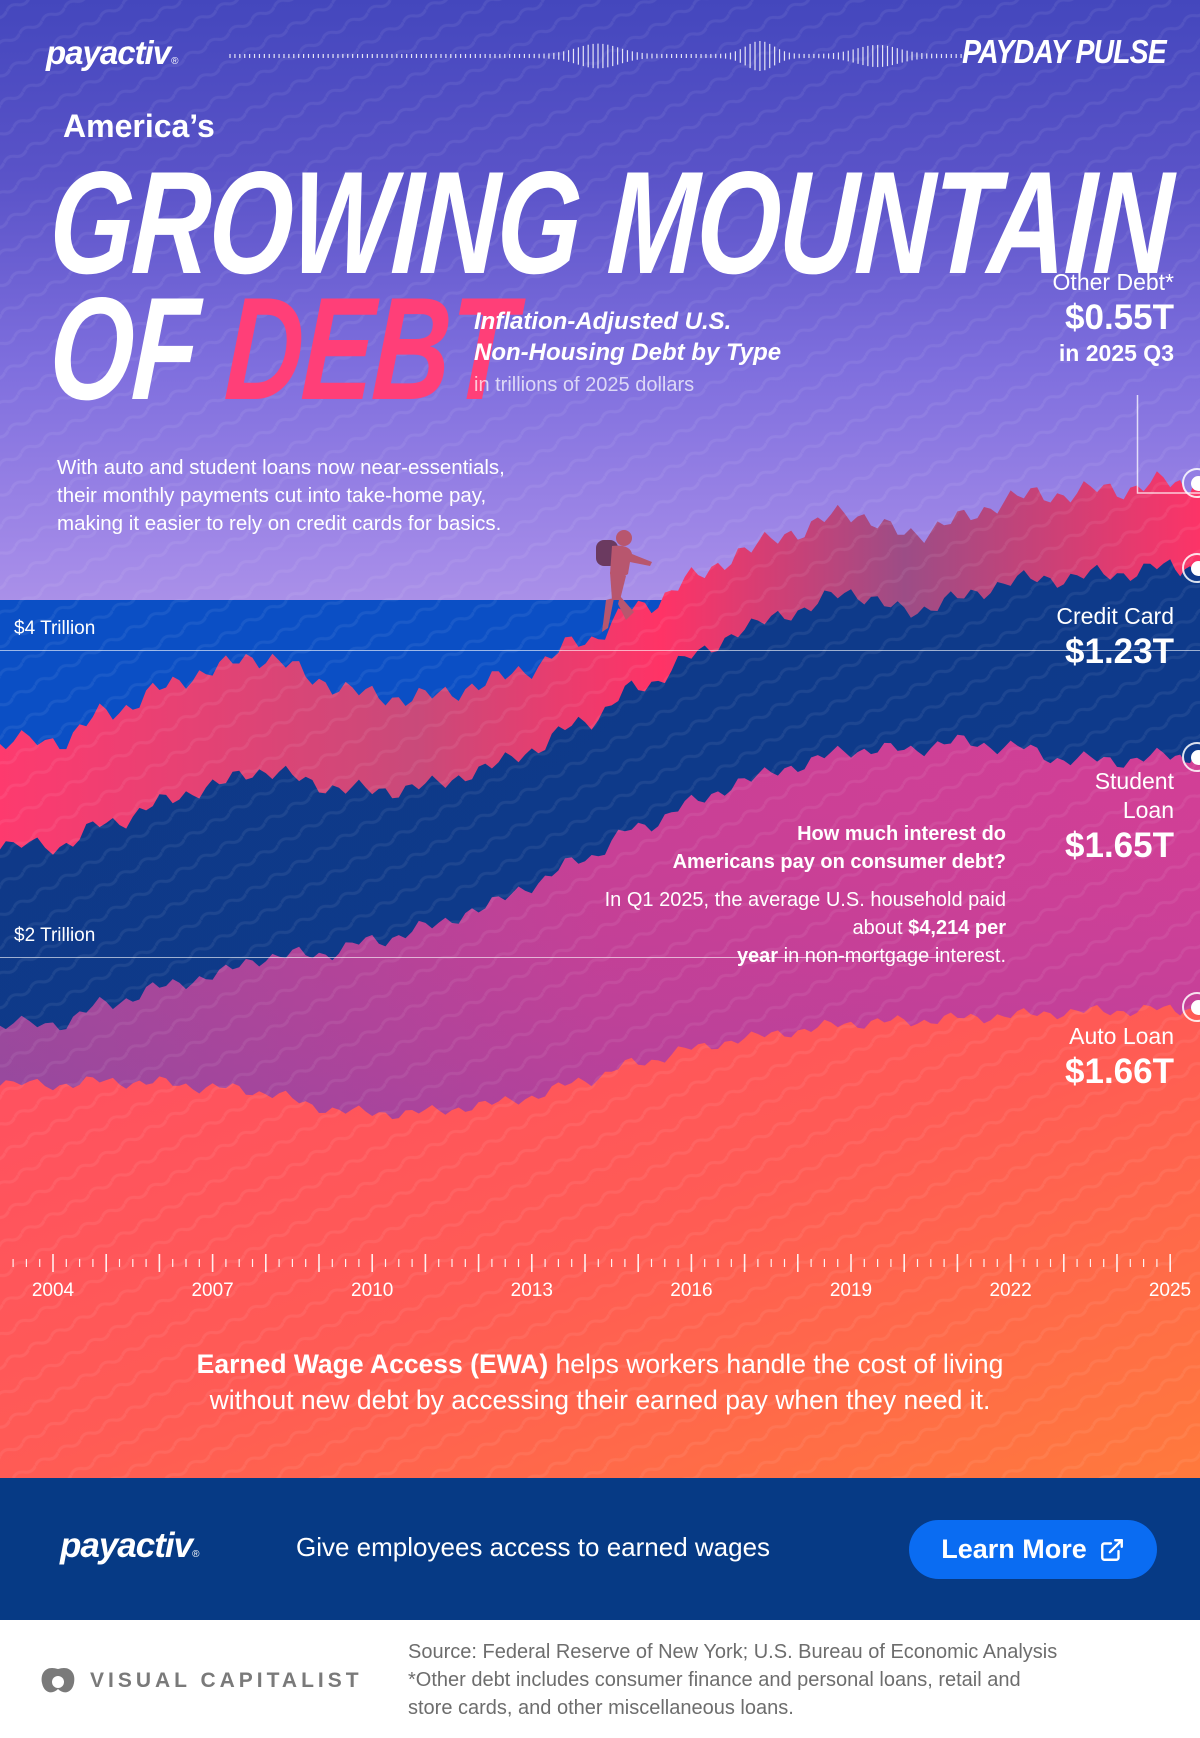 The image size is (1200, 1738). I want to click on label-student-loan: Student Loan $1.65T, so click(1119, 816).